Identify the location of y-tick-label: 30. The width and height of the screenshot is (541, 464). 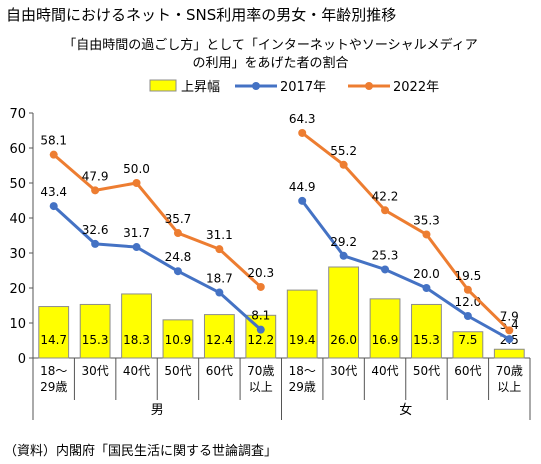
(17, 254).